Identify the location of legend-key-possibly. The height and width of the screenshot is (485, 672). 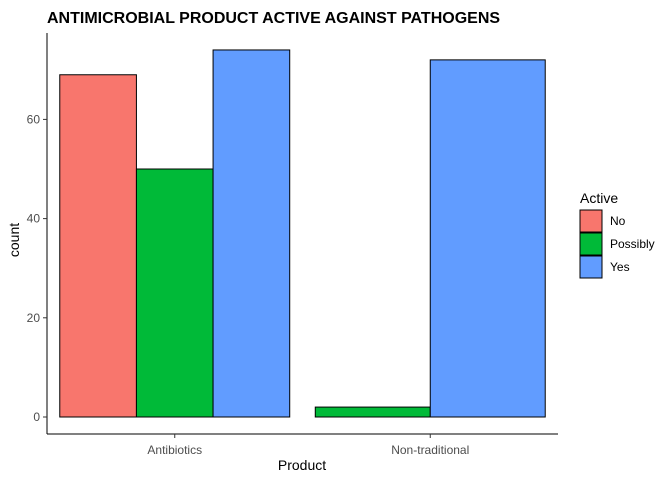
(591, 244).